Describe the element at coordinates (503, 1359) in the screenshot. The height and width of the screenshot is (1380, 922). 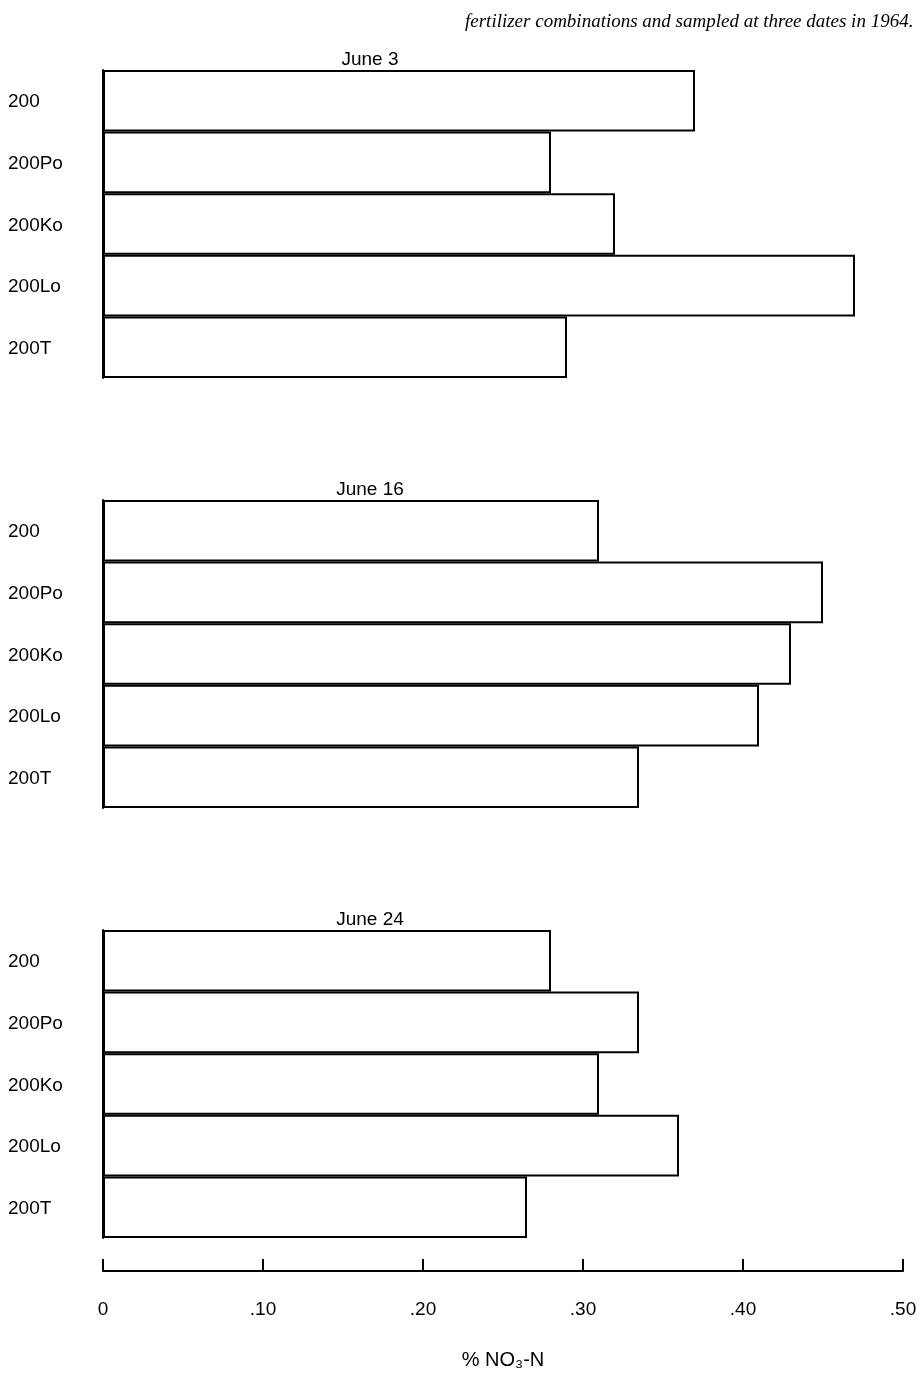
I see `x-axis-title: % NO₃-N` at that location.